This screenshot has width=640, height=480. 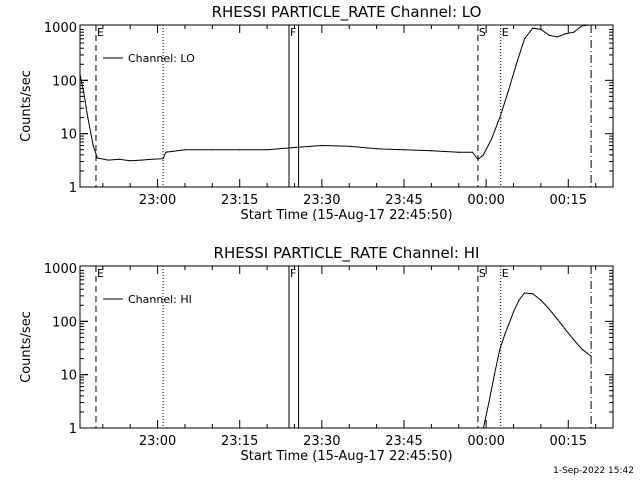 What do you see at coordinates (347, 253) in the screenshot?
I see `chart-title: RHESSI PARTICLE_RATE Channel: HI` at bounding box center [347, 253].